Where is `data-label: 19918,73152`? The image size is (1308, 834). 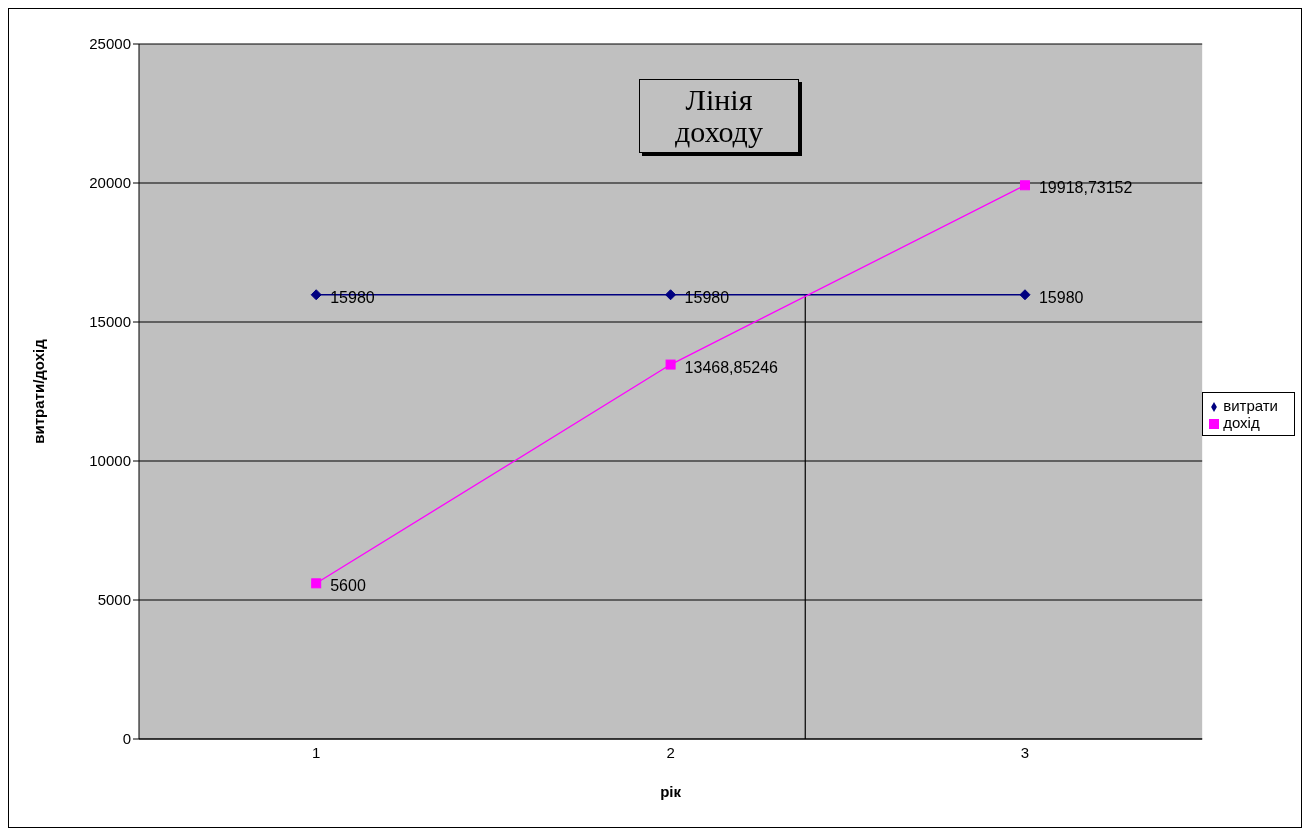 data-label: 19918,73152 is located at coordinates (1085, 188).